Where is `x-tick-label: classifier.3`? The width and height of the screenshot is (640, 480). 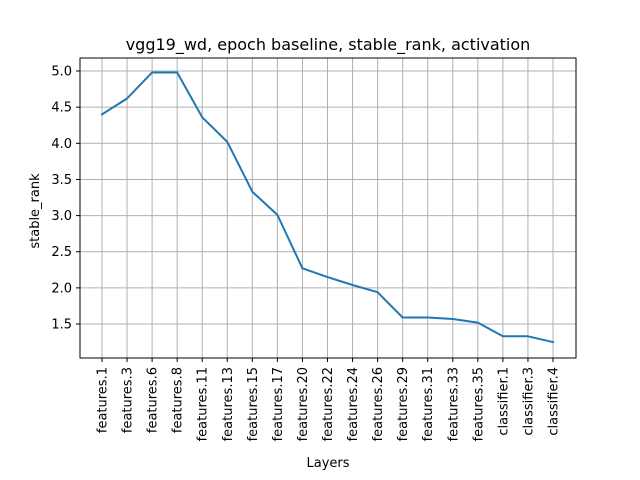 x-tick-label: classifier.3 is located at coordinates (528, 401).